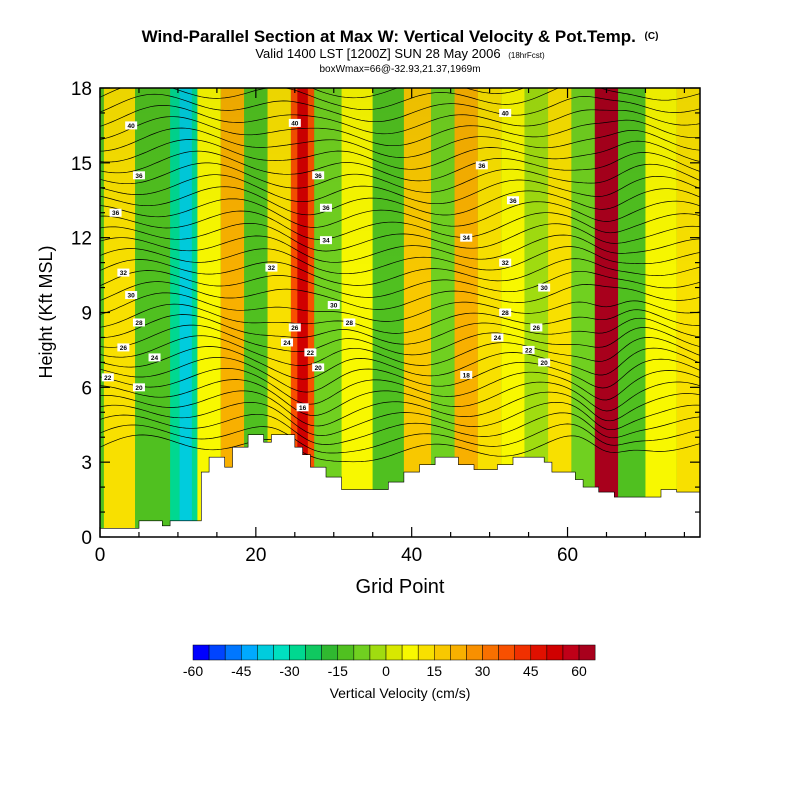 The width and height of the screenshot is (800, 800). I want to click on x-tick-label: 40, so click(411, 555).